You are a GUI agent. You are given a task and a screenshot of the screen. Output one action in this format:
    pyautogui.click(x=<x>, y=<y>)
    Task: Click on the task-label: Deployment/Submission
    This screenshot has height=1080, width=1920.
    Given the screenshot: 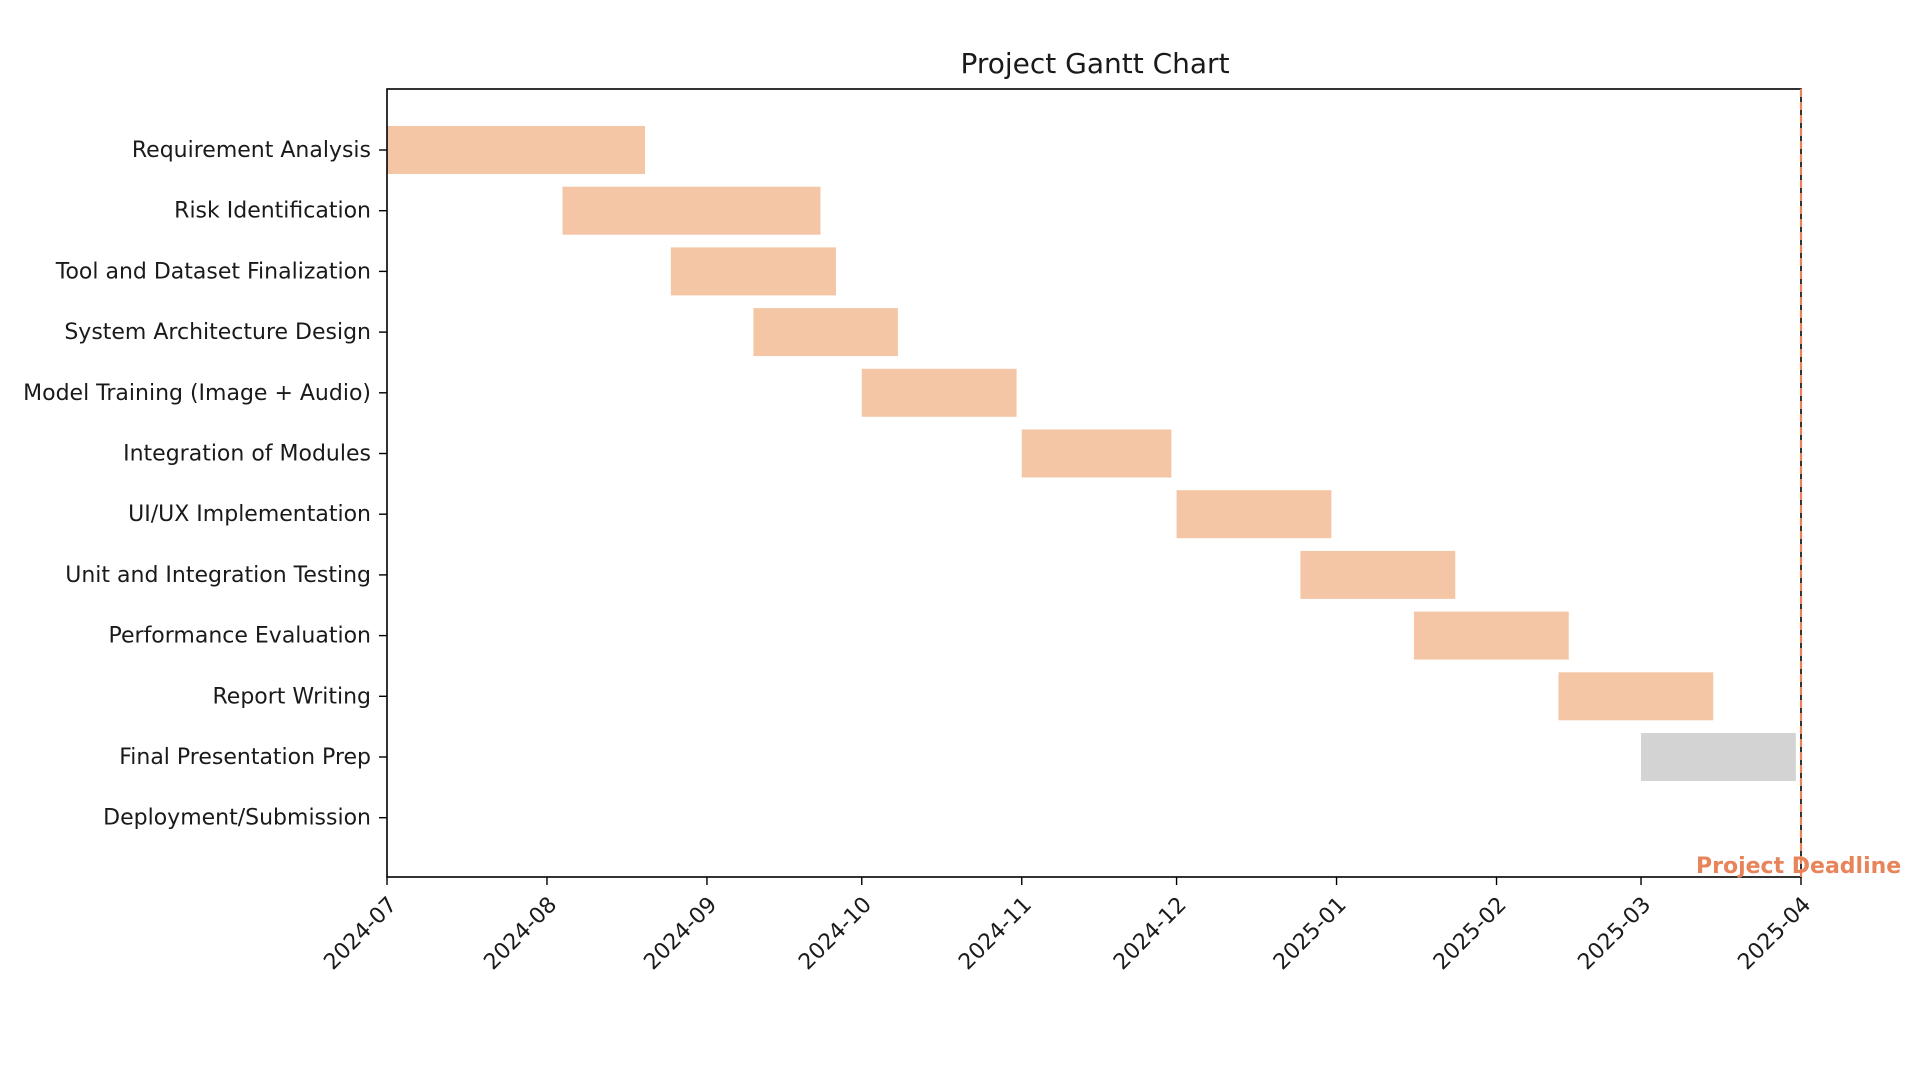 What is the action you would take?
    pyautogui.click(x=237, y=818)
    